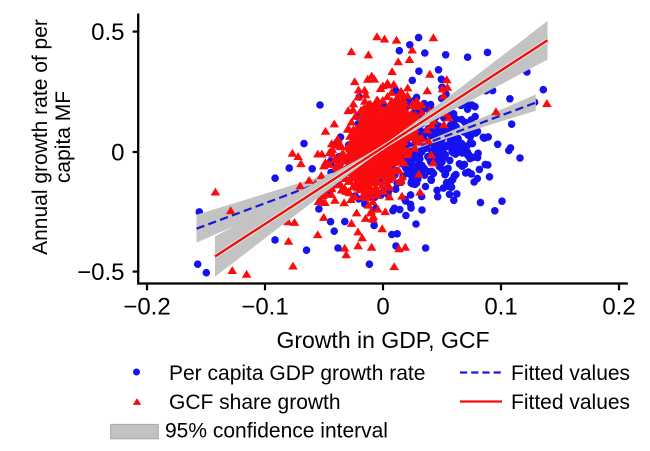  Describe the element at coordinates (255, 402) in the screenshot. I see `svg-text: GCF share growth` at that location.